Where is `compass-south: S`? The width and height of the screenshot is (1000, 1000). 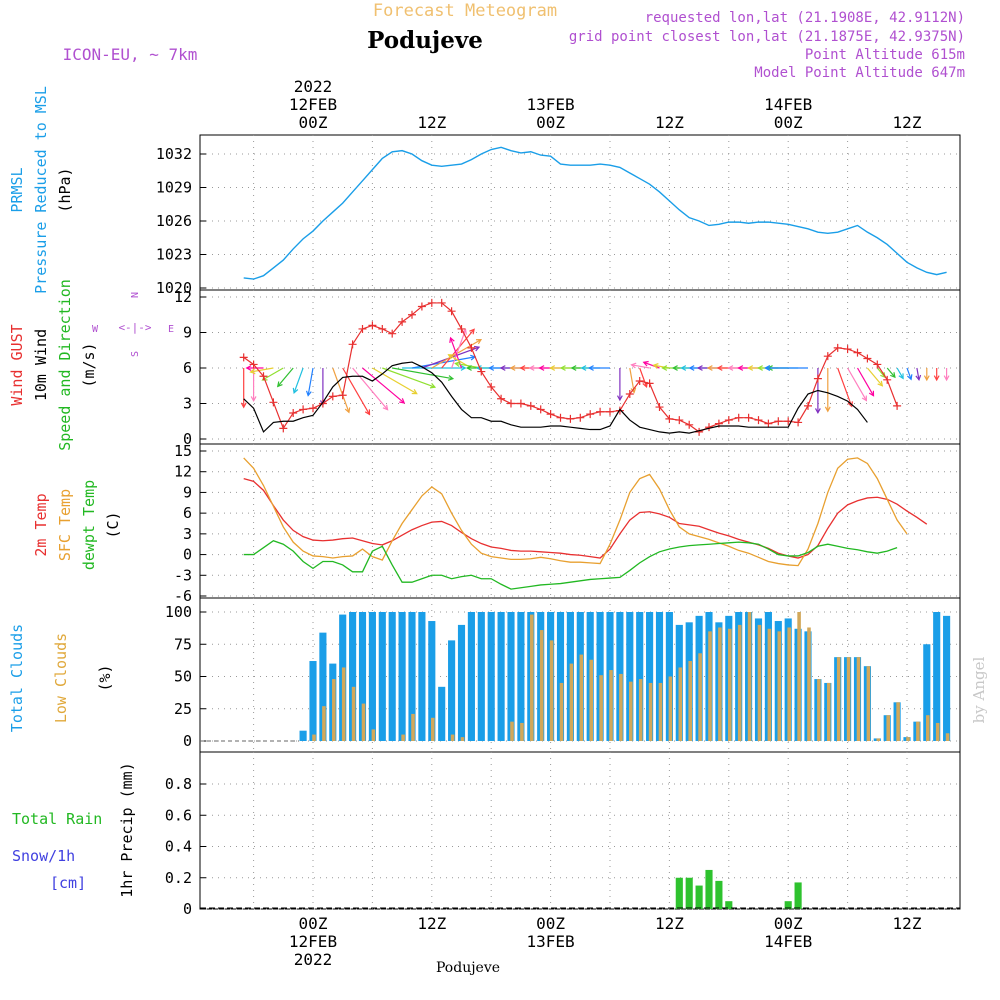
compass-south: S is located at coordinates (135, 354).